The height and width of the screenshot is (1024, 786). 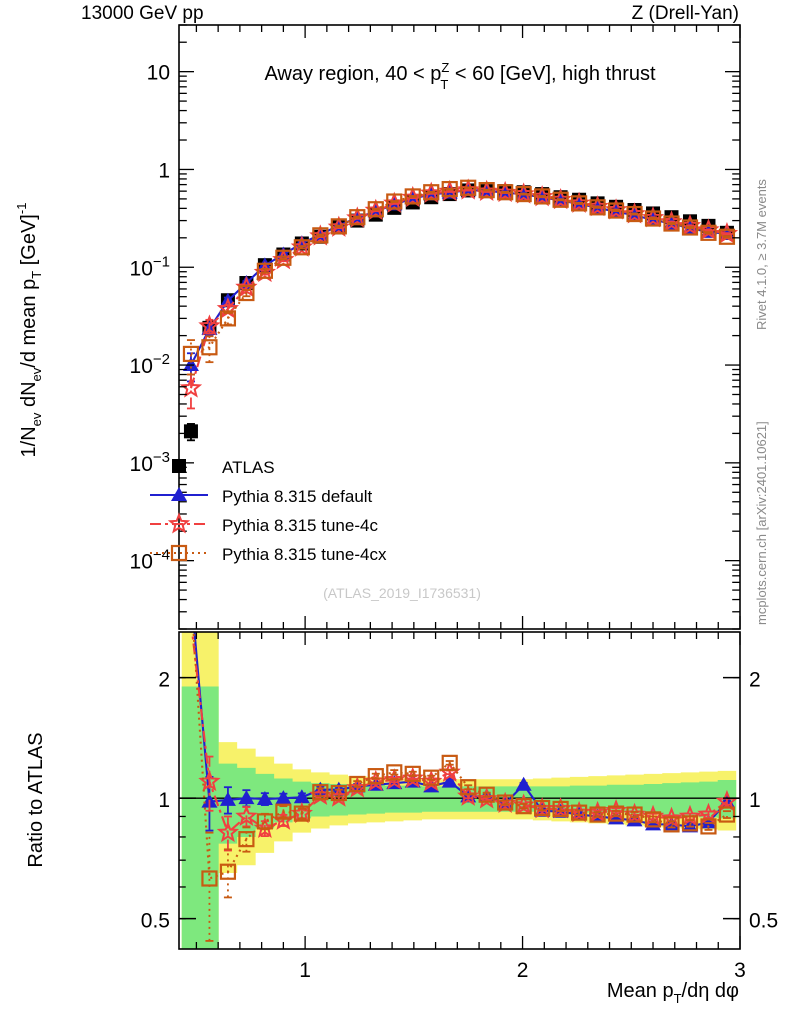 What do you see at coordinates (155, 921) in the screenshot?
I see `ratio-ytick-label-left: 0.5` at bounding box center [155, 921].